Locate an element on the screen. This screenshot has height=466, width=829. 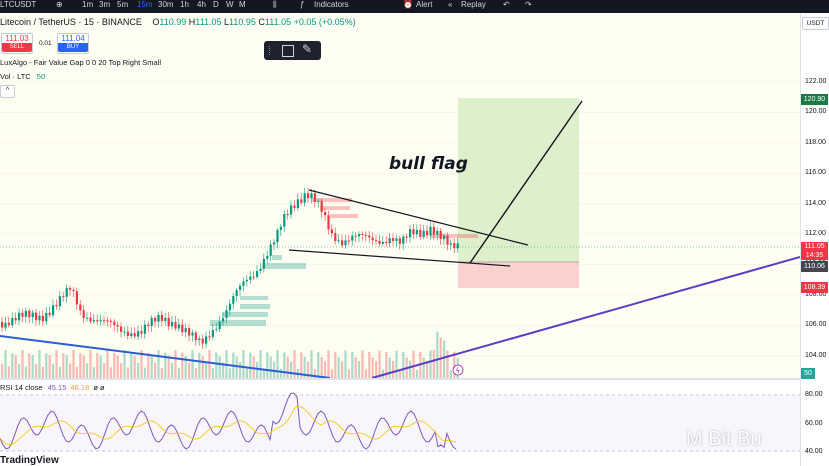
long-position-stop-zone is located at coordinates (518, 275).